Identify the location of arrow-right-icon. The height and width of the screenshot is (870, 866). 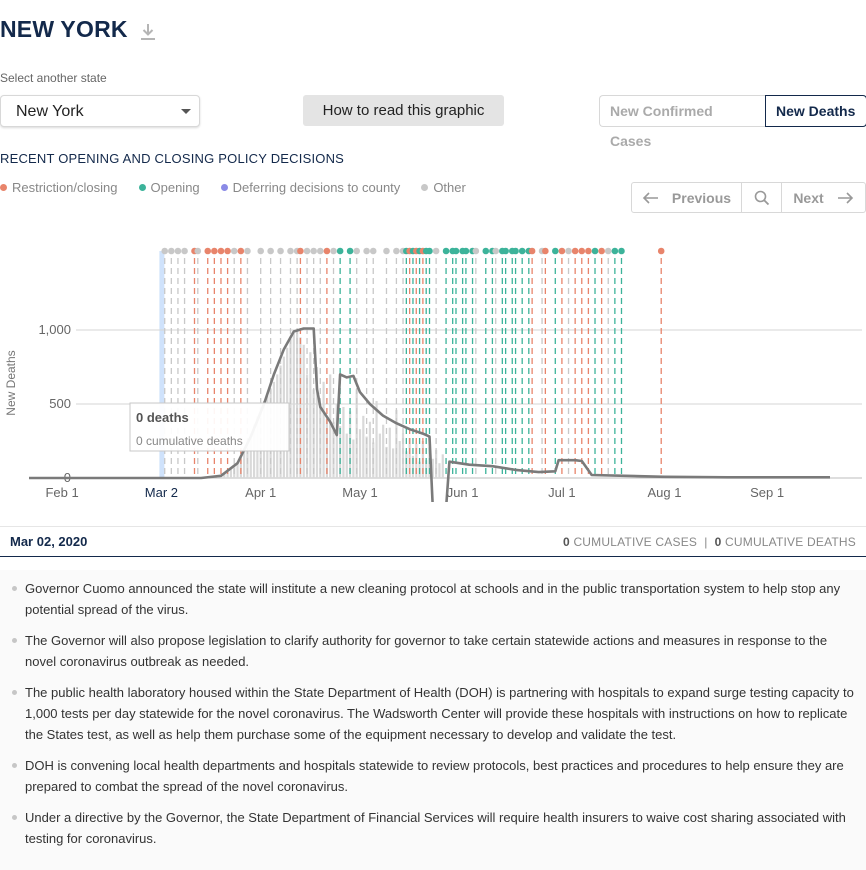
(845, 197).